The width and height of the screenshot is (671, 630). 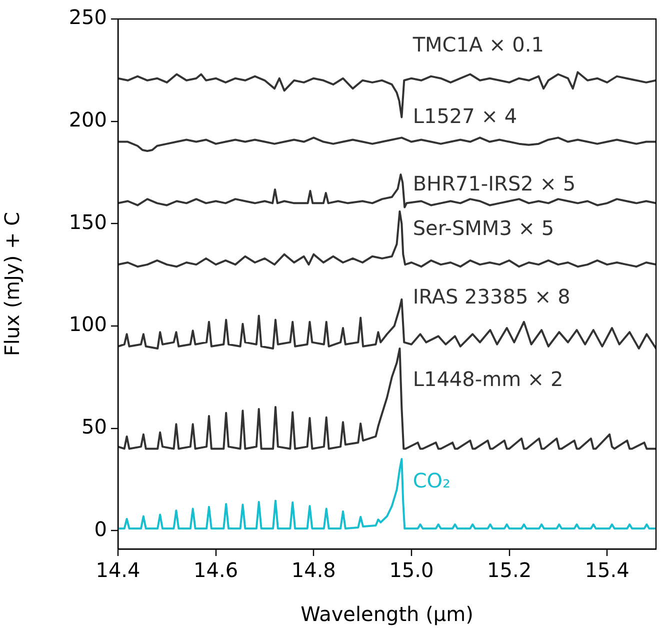 What do you see at coordinates (488, 378) in the screenshot?
I see `series-label: L1448-mm × 2` at bounding box center [488, 378].